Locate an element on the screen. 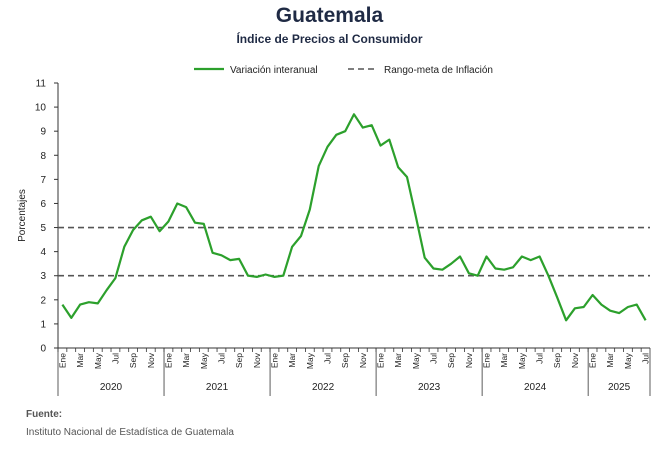 The height and width of the screenshot is (455, 659). y-tick-label: 8 is located at coordinates (43, 156).